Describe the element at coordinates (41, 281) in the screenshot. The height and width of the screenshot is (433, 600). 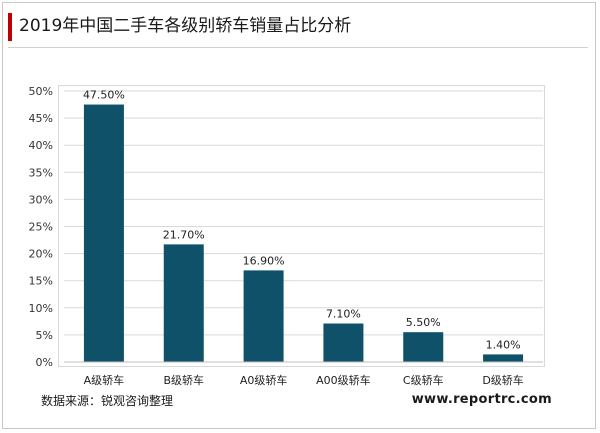
I see `y-tick-label: 15%` at that location.